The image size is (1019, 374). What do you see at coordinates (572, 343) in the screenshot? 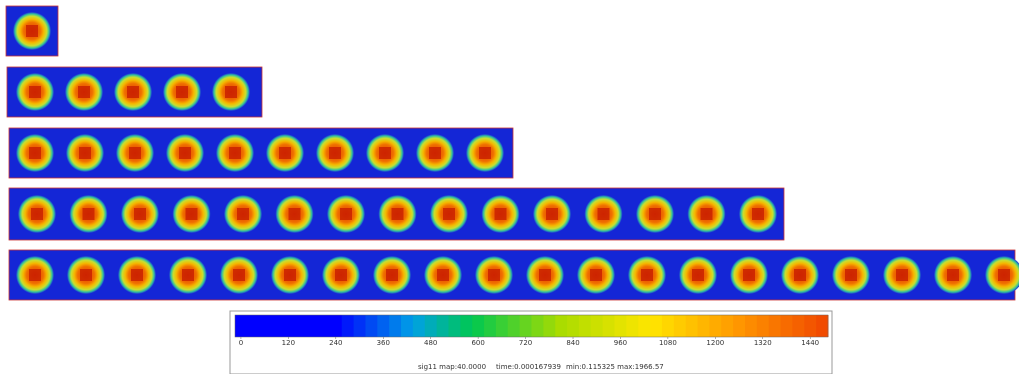
I see `colorbar-tick-label: 840` at bounding box center [572, 343].